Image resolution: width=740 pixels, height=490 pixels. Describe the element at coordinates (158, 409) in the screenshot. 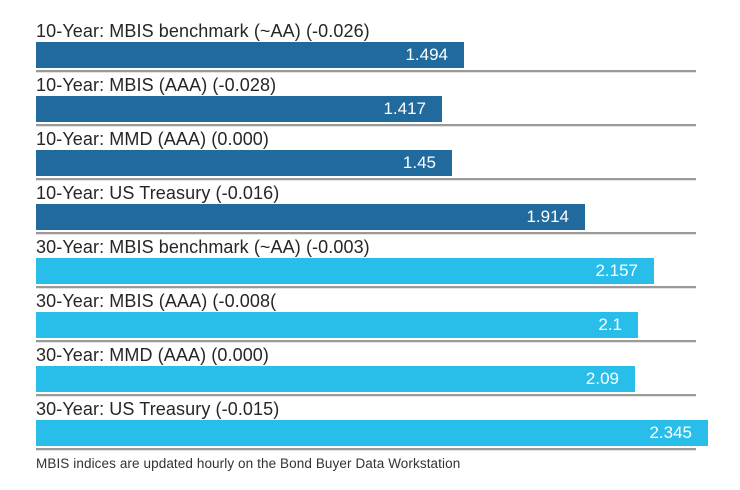

I see `bar-category-label: 30-Year: US Treasury (-0.015)` at that location.